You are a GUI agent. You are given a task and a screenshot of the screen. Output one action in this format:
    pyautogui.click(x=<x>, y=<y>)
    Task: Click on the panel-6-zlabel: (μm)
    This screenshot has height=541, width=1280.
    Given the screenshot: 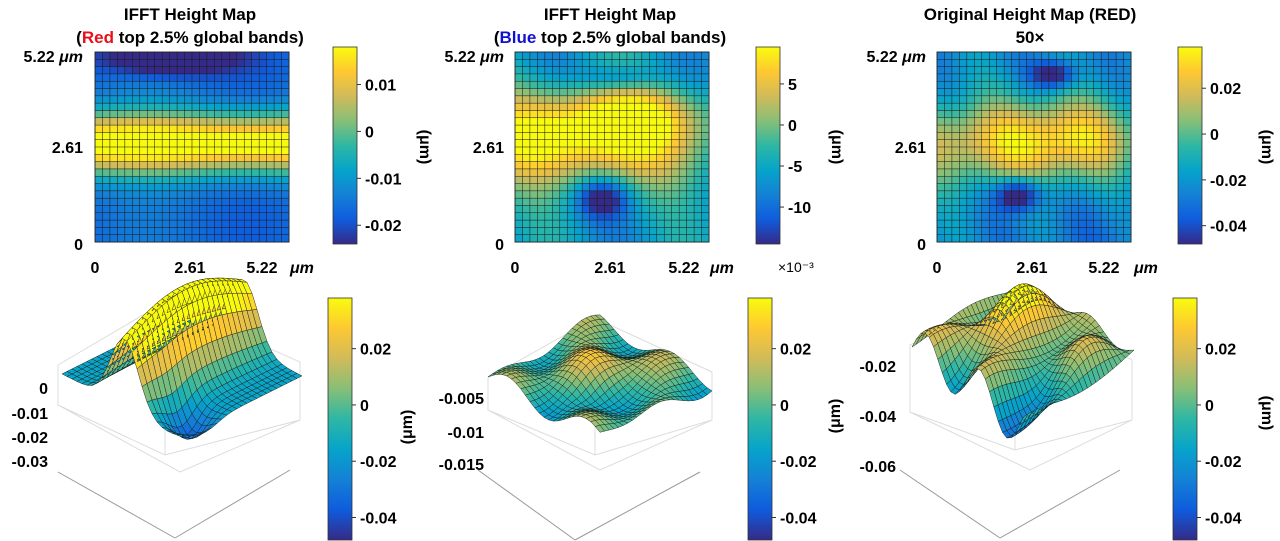 What is the action you would take?
    pyautogui.click(x=835, y=416)
    